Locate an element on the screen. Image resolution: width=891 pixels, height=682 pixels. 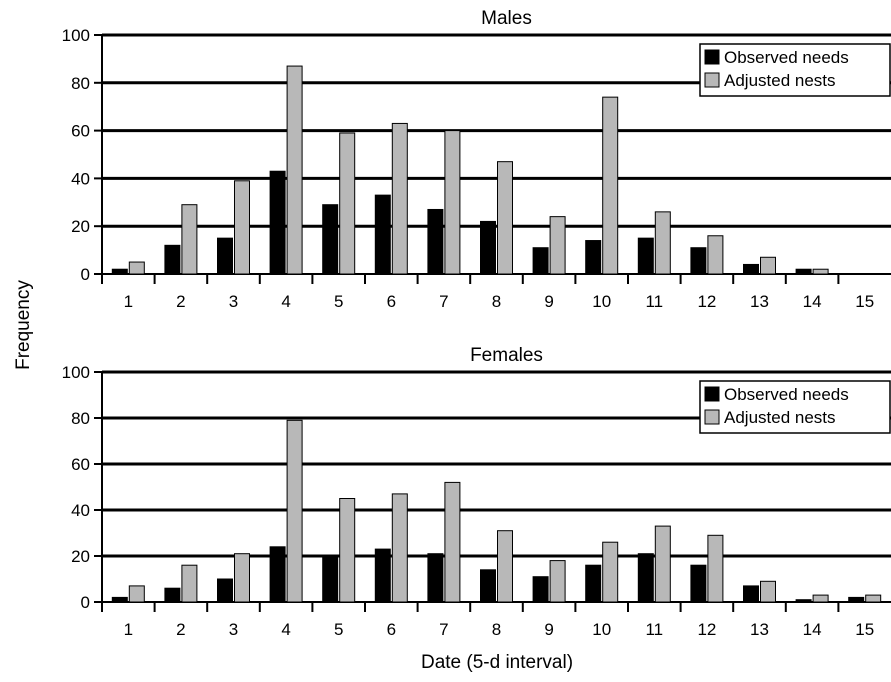
x-tick-label: 13 is located at coordinates (759, 301).